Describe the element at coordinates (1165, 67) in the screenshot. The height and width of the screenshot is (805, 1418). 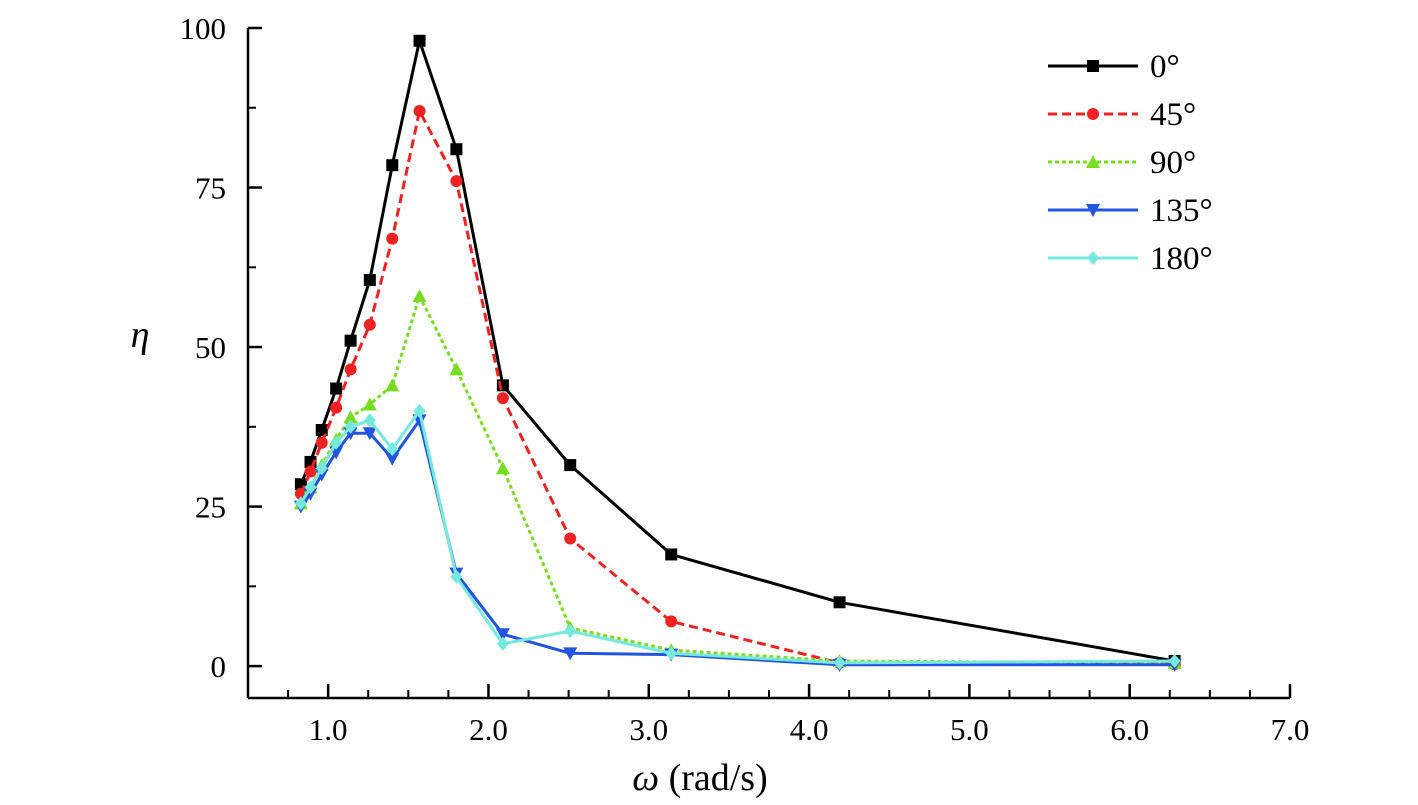
I see `legend-label: 0°` at that location.